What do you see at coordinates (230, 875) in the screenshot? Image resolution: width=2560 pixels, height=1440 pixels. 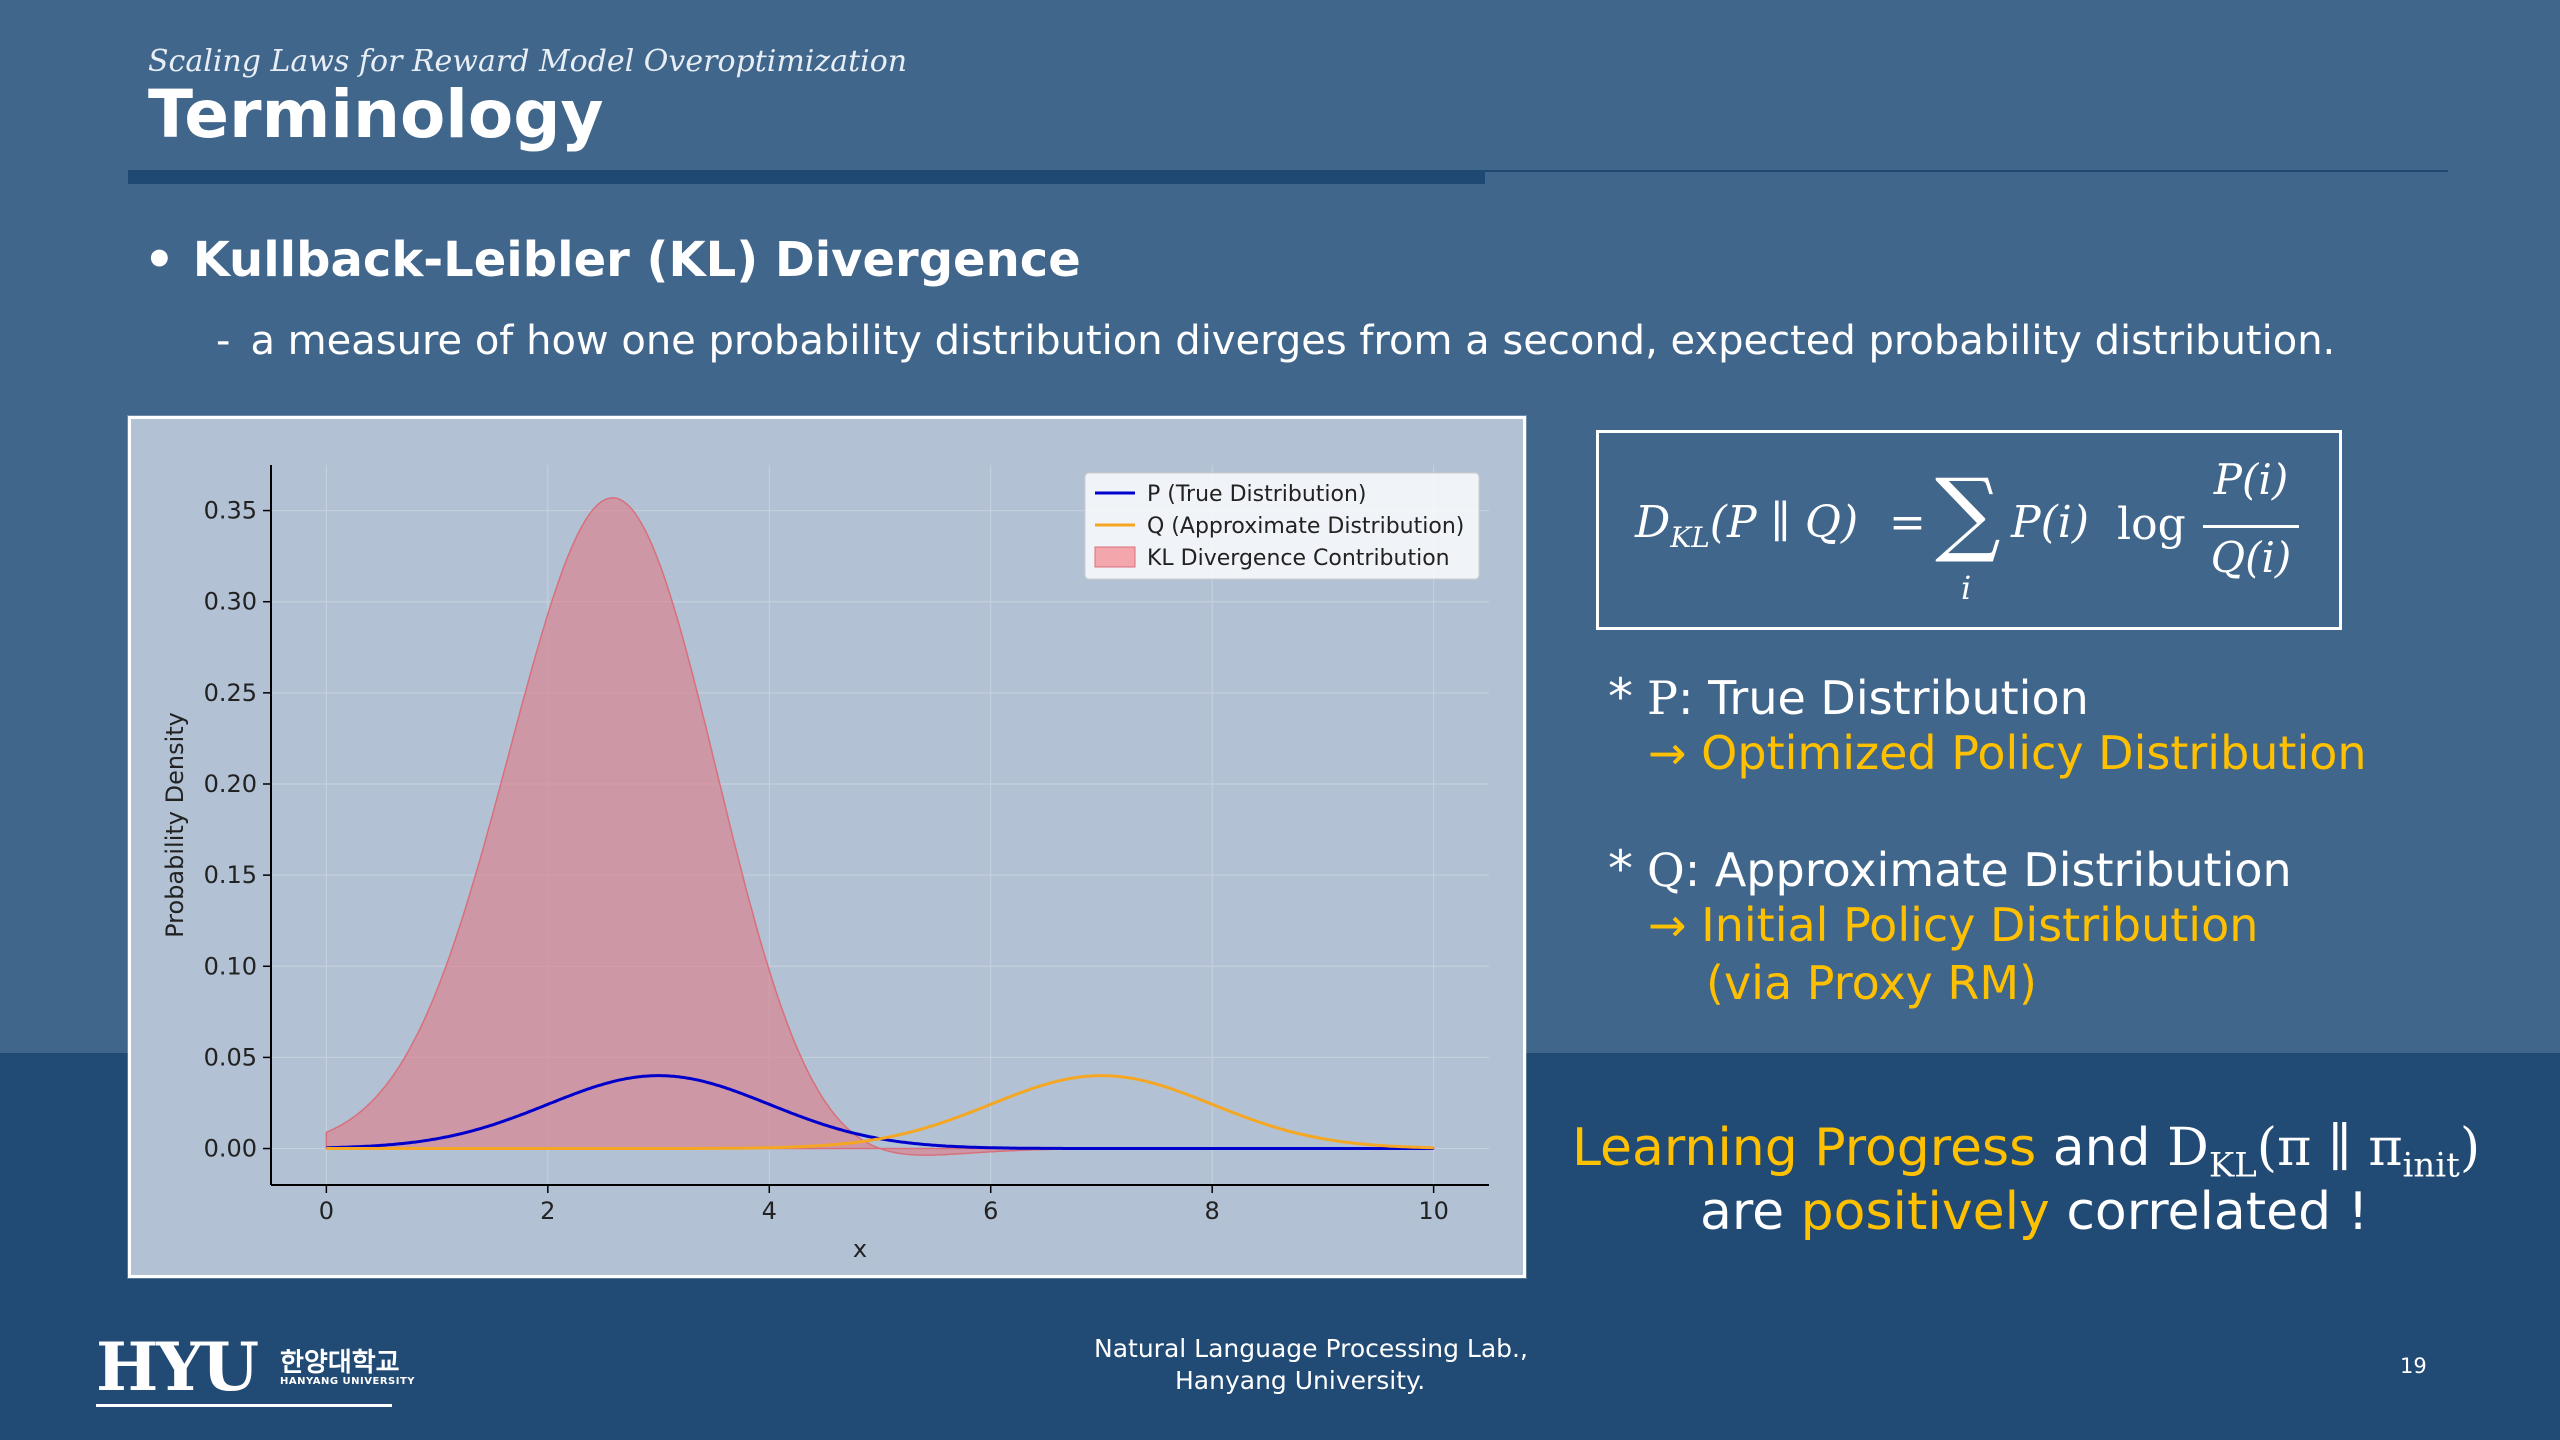 I see `y-tick-label: 0.15` at bounding box center [230, 875].